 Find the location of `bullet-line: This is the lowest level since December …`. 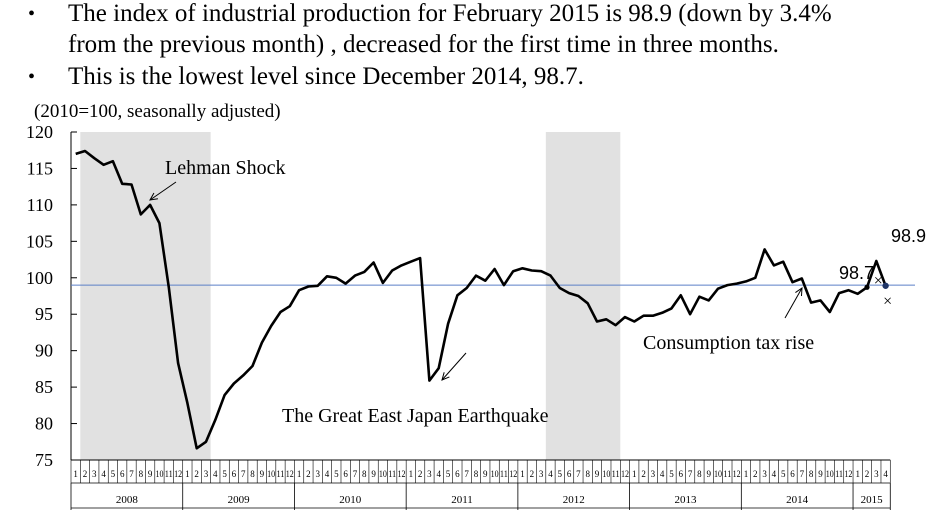

bullet-line: This is the lowest level since December … is located at coordinates (326, 76).